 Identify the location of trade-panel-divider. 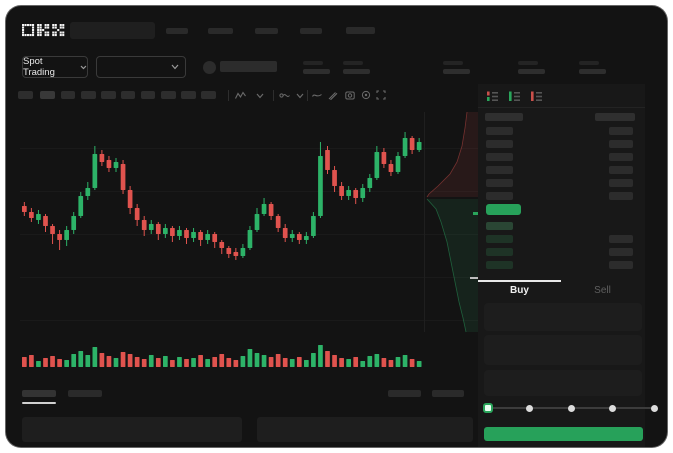
(561, 107).